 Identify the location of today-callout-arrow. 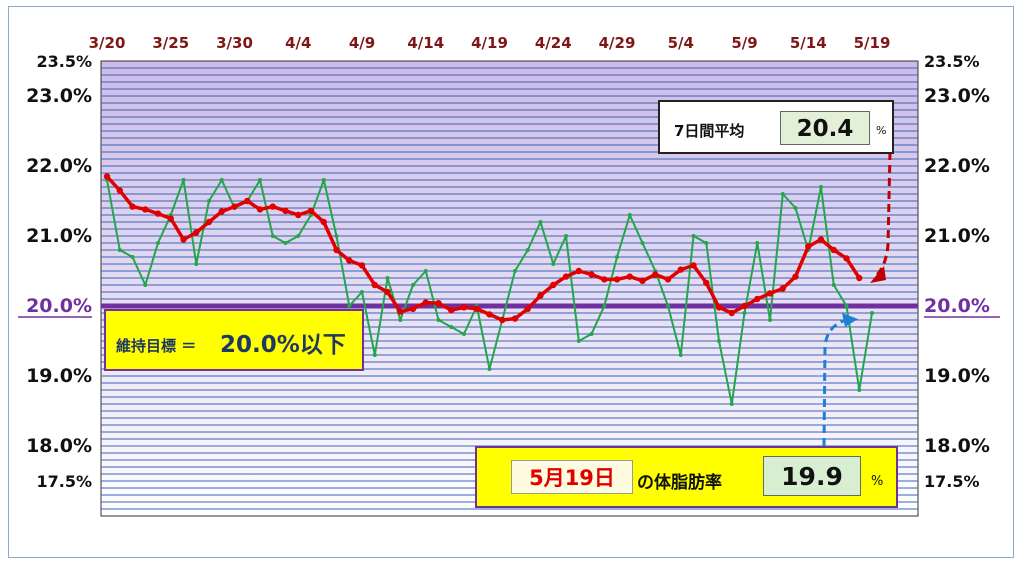
(834, 382).